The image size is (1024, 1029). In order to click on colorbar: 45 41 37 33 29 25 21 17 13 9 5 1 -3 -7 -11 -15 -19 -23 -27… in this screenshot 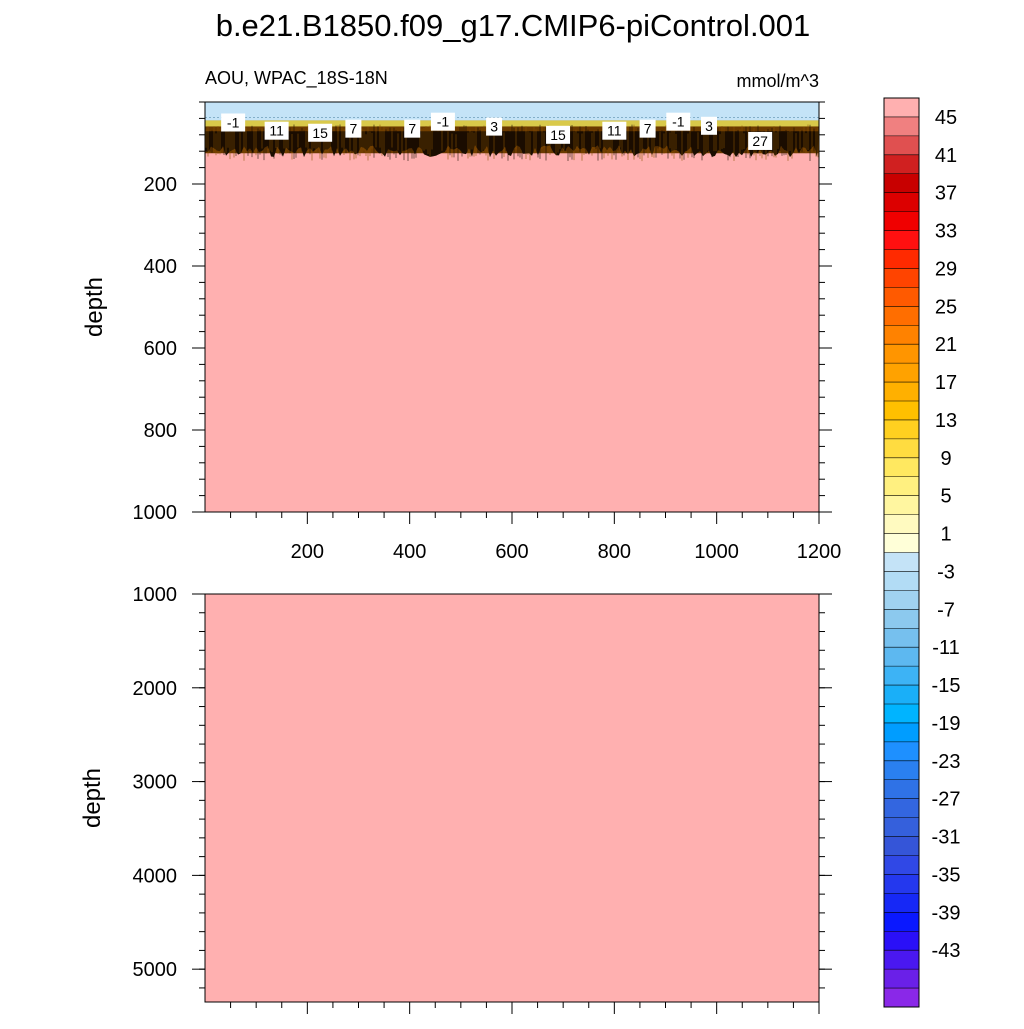, I will do `click(922, 552)`.